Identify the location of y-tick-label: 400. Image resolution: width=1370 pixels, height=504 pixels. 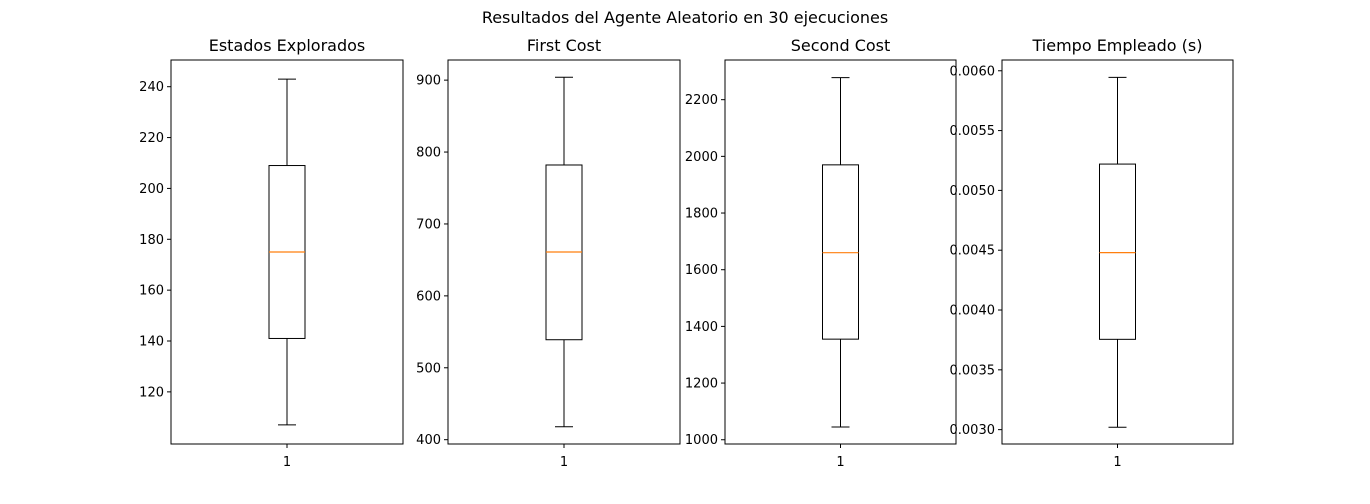
(428, 440).